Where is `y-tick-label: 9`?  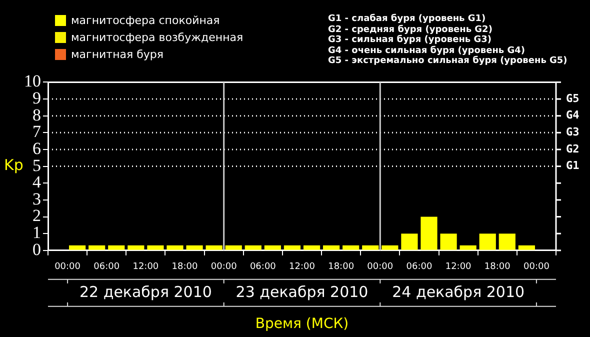 y-tick-label: 9 is located at coordinates (36, 98).